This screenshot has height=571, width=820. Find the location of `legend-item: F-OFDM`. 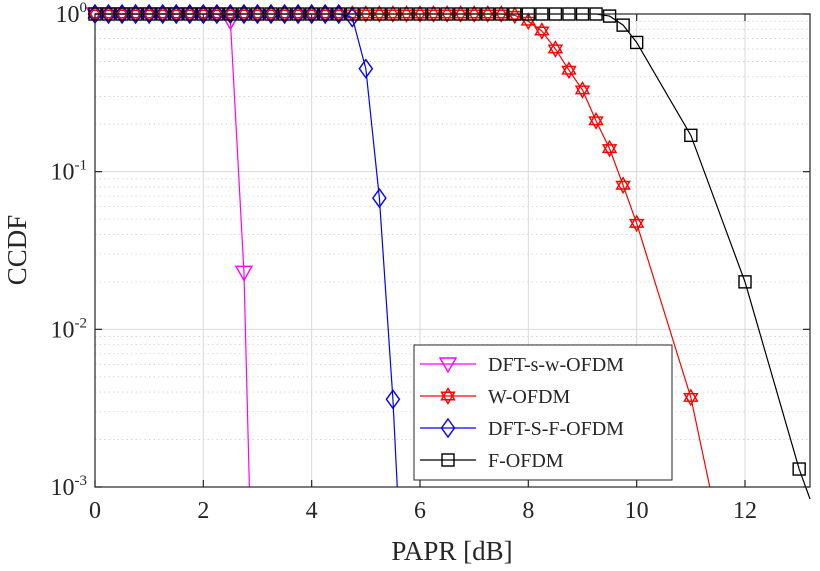

legend-item: F-OFDM is located at coordinates (492, 461).